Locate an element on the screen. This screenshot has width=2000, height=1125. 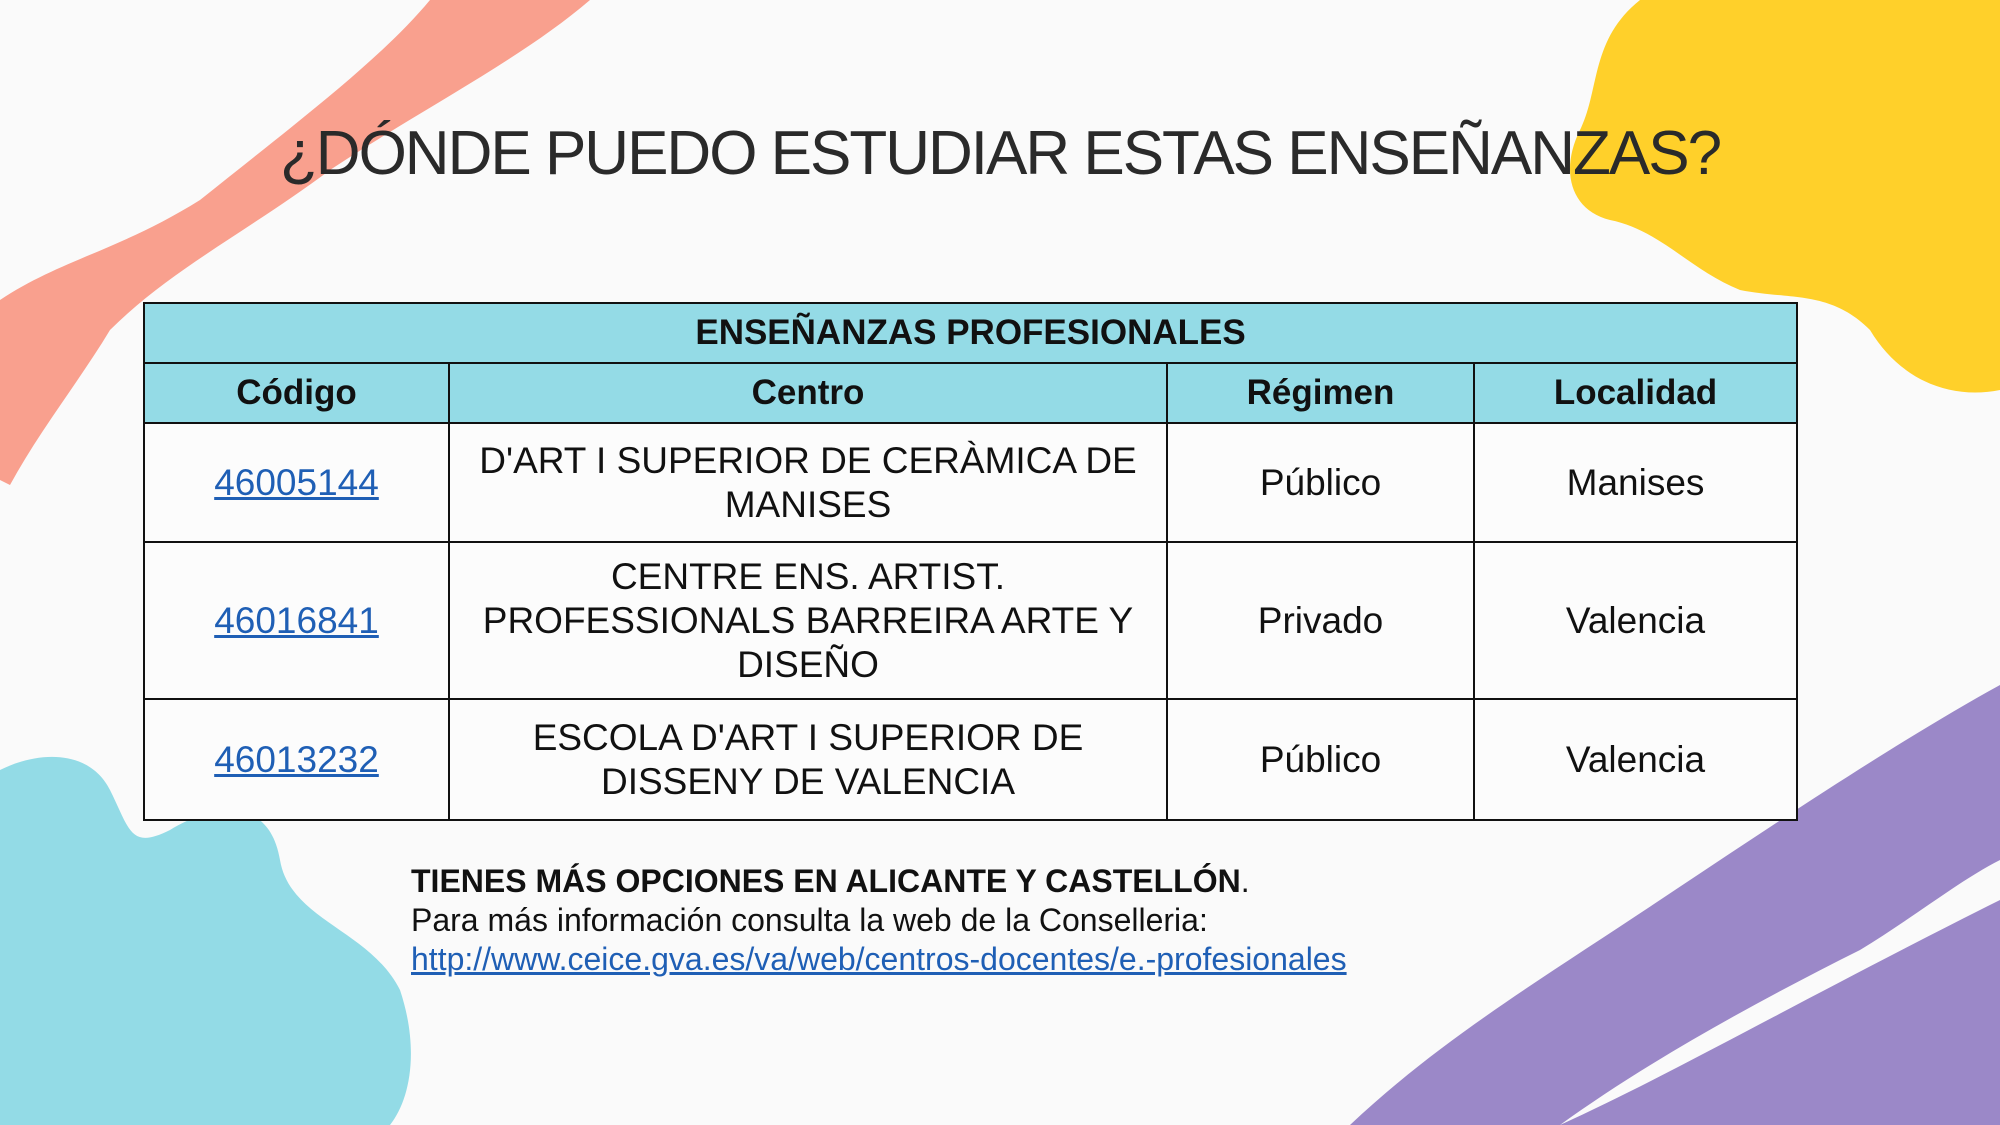
page-title: ¿DÓNDE PUEDO ESTUDIAR ESTAS ENSEÑANZAS? is located at coordinates (1000, 153).